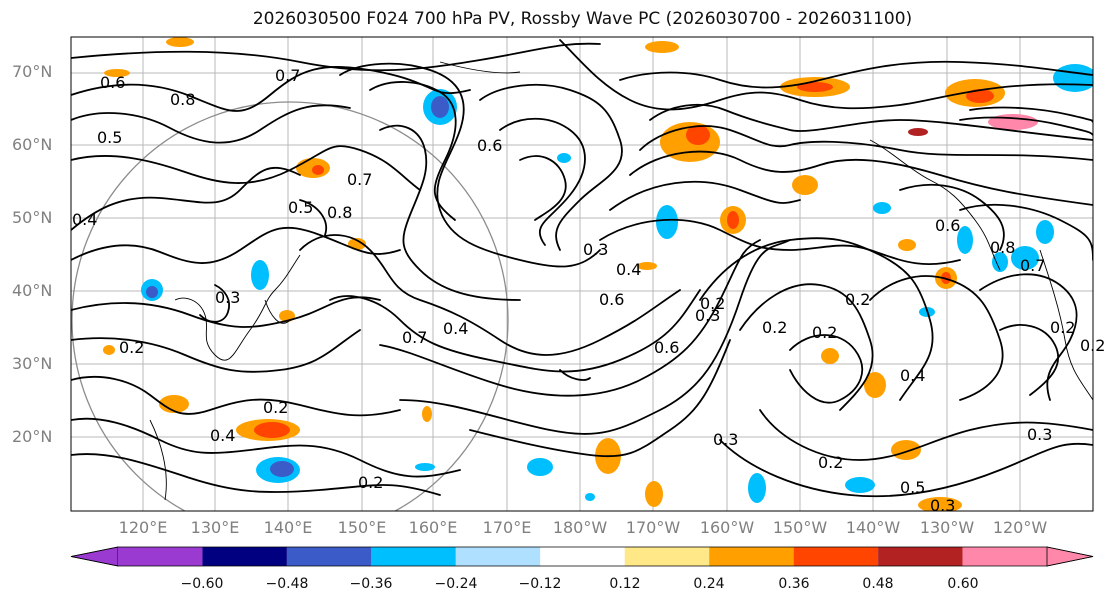 This screenshot has width=1105, height=604. Describe the element at coordinates (371, 584) in the screenshot. I see `colorbar-tick-label: −0.36` at that location.